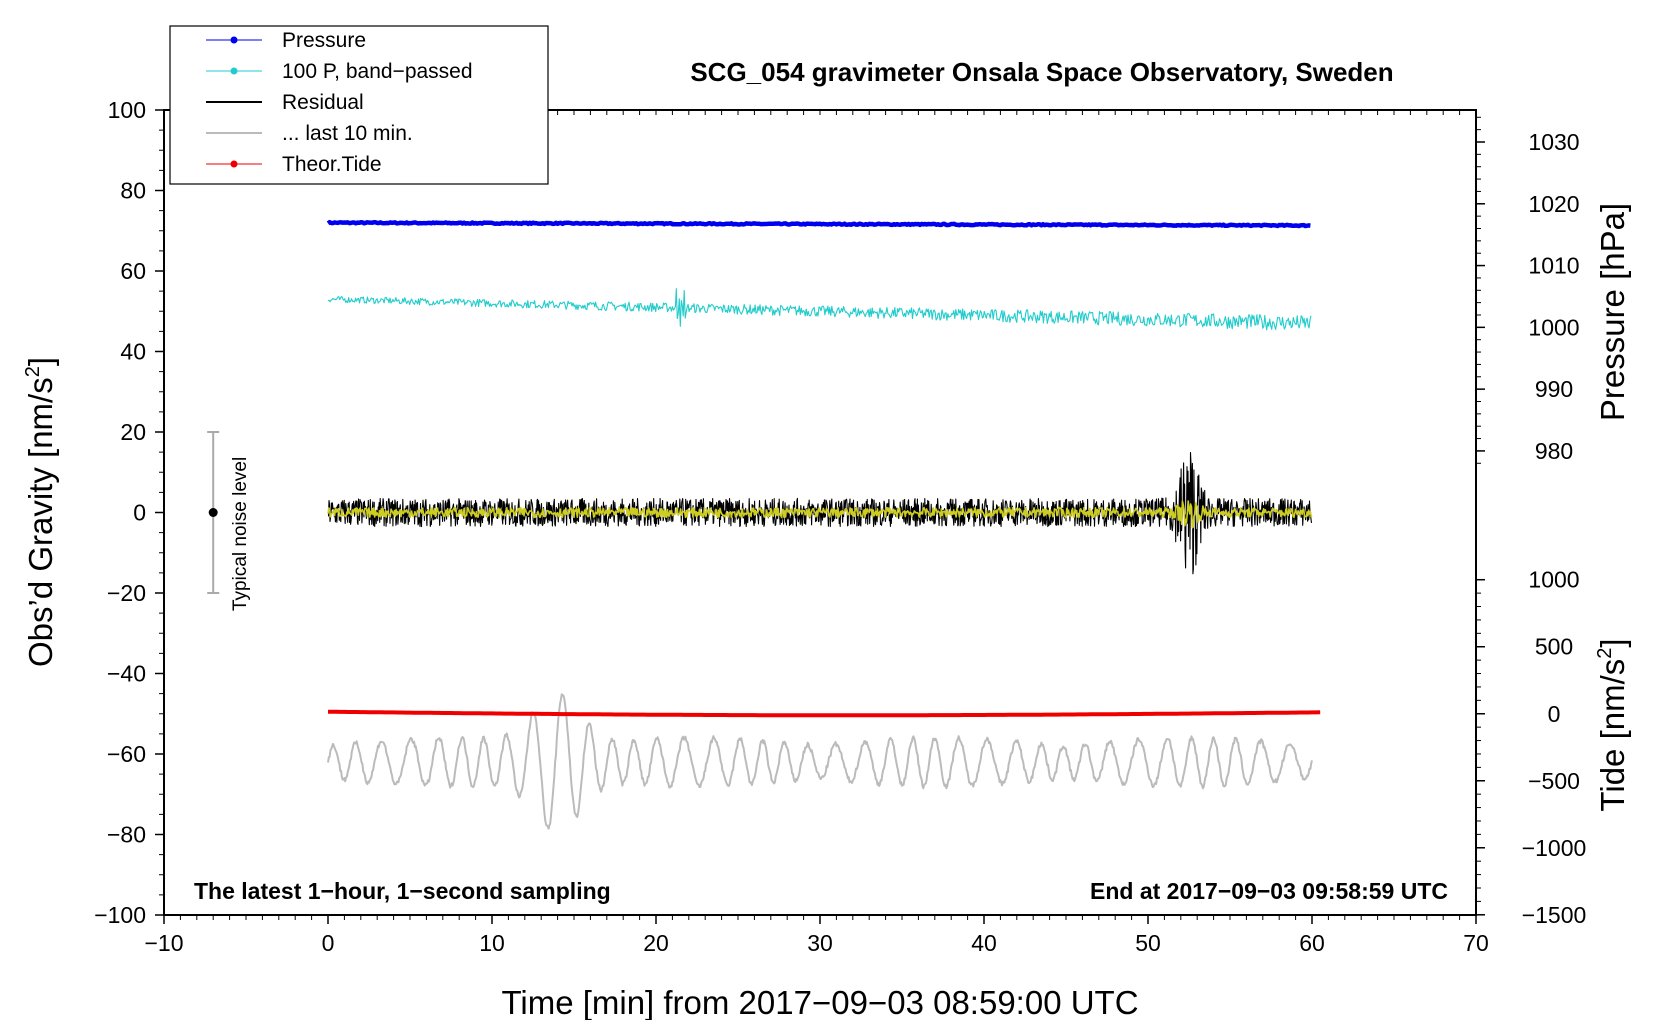 The height and width of the screenshot is (1020, 1660). What do you see at coordinates (1531, 747) in the screenshot?
I see `tide-axis-ticks: 1000 500 0 −500 −1000 −1500` at bounding box center [1531, 747].